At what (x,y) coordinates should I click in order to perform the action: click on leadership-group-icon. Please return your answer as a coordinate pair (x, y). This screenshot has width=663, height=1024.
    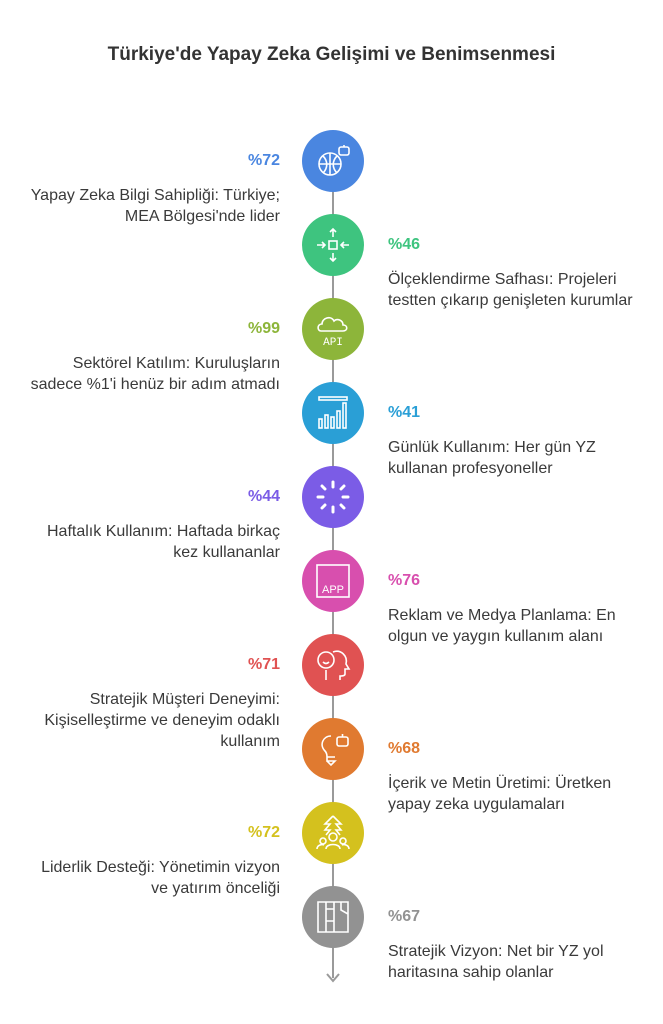
    Looking at the image, I should click on (333, 832).